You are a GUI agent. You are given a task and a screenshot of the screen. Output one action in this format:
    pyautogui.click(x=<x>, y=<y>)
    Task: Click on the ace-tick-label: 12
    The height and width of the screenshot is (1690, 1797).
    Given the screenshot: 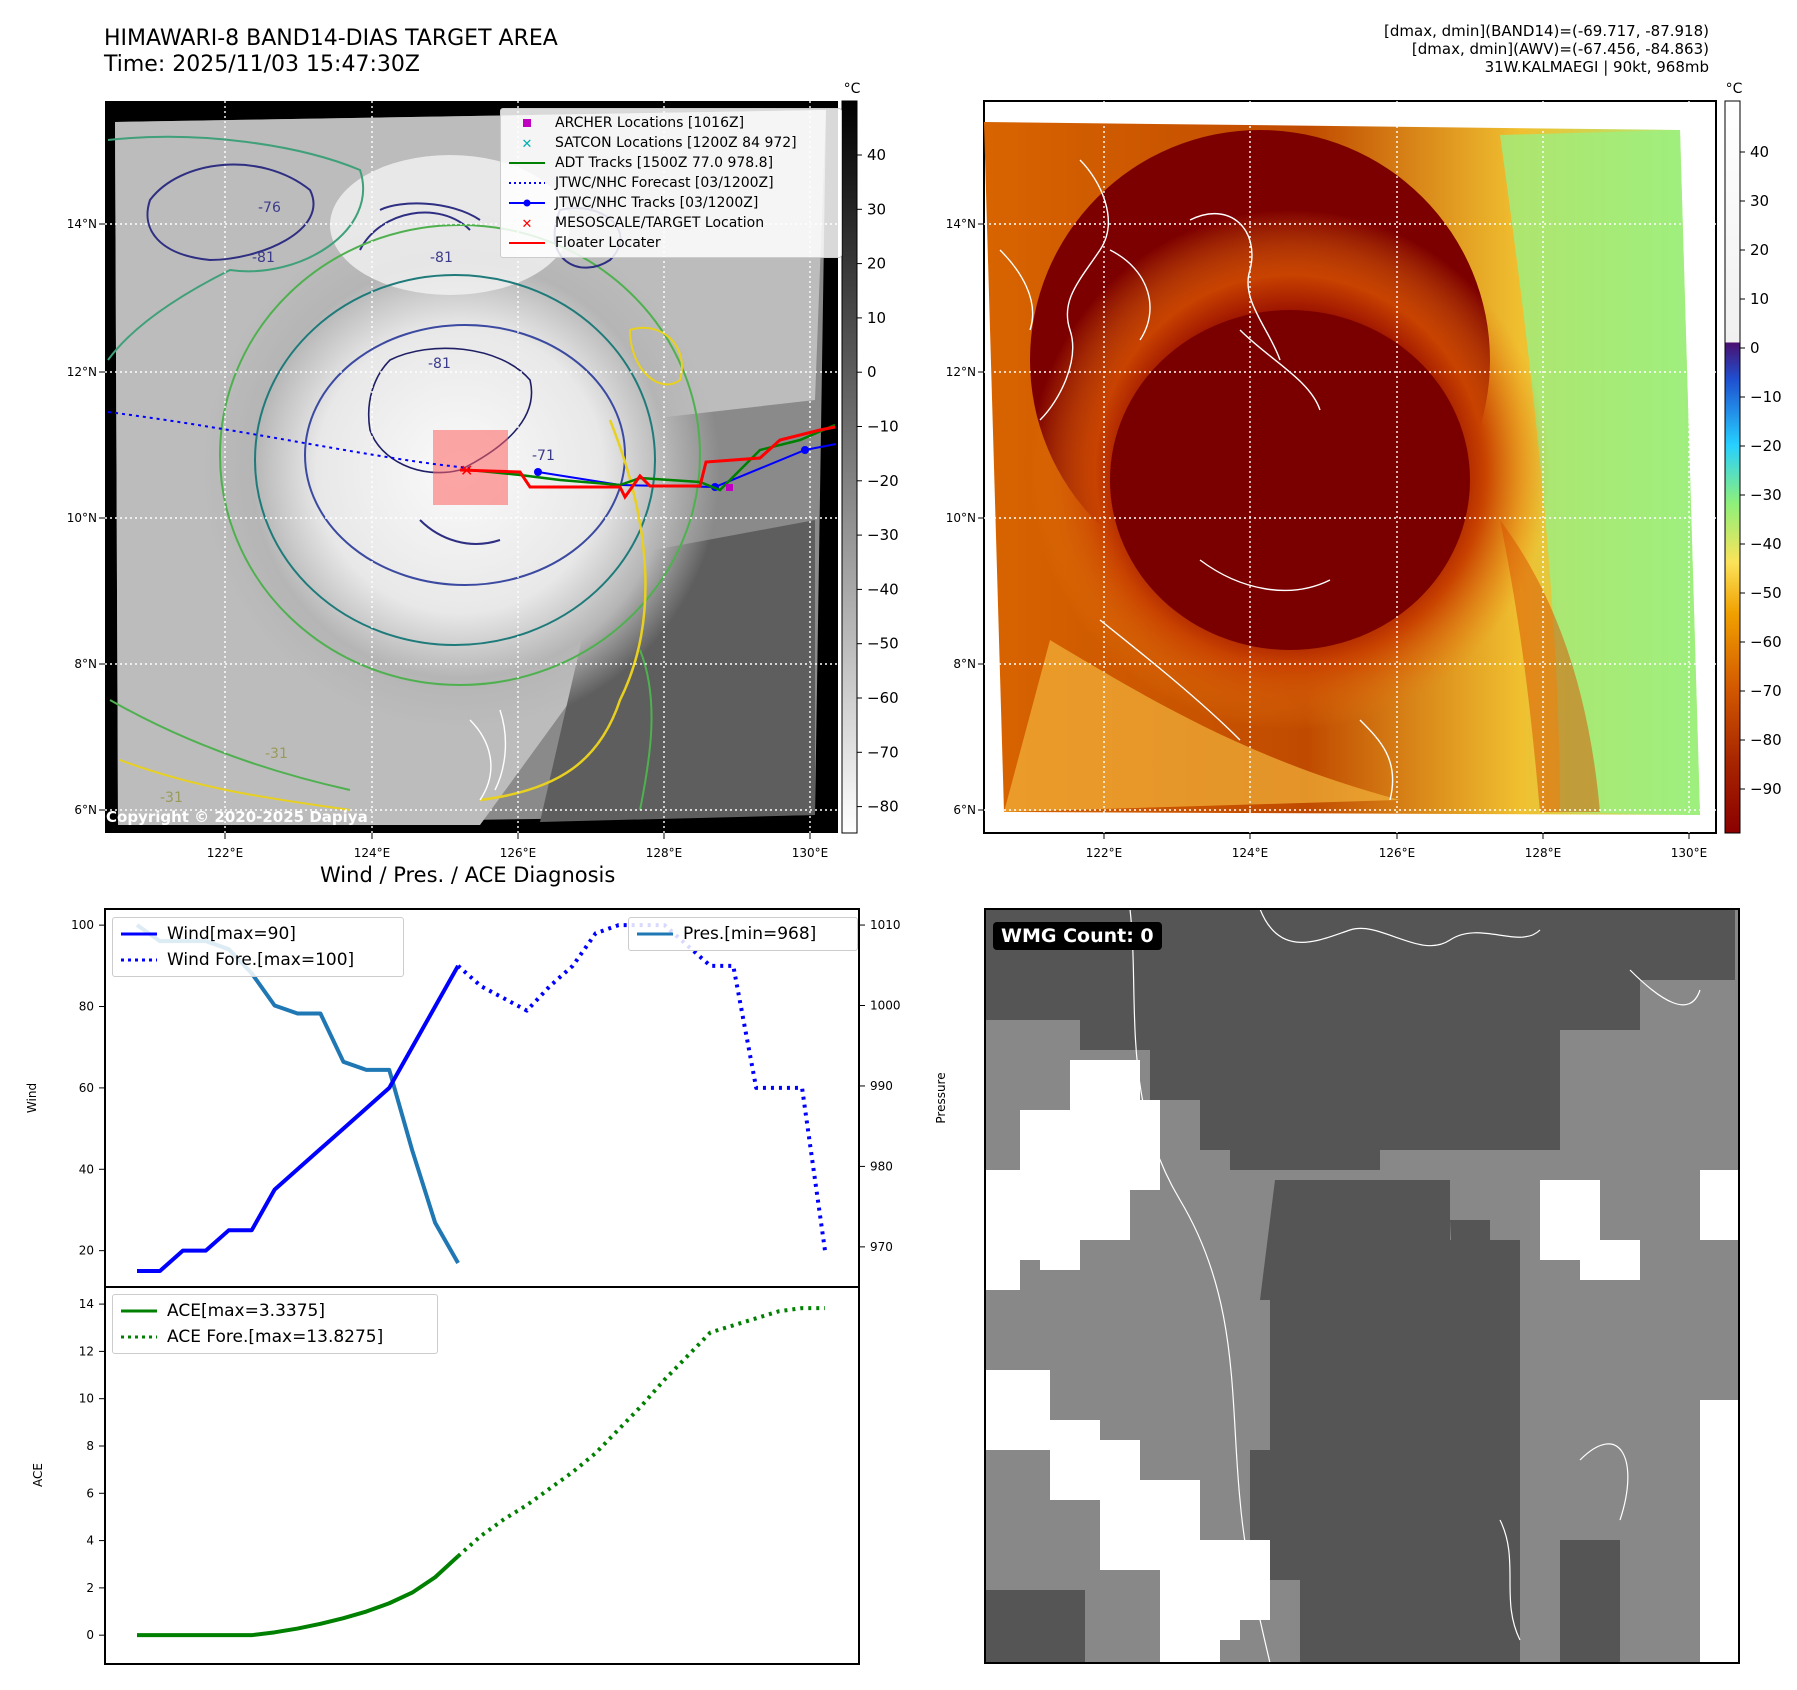 What is the action you would take?
    pyautogui.click(x=86, y=1351)
    